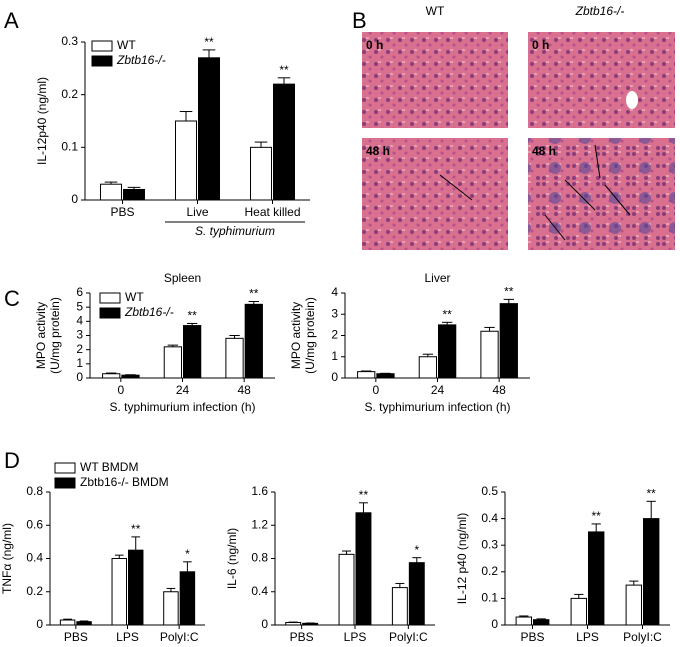  What do you see at coordinates (600, 11) in the screenshot?
I see `column-label: Zbtb16-/-` at bounding box center [600, 11].